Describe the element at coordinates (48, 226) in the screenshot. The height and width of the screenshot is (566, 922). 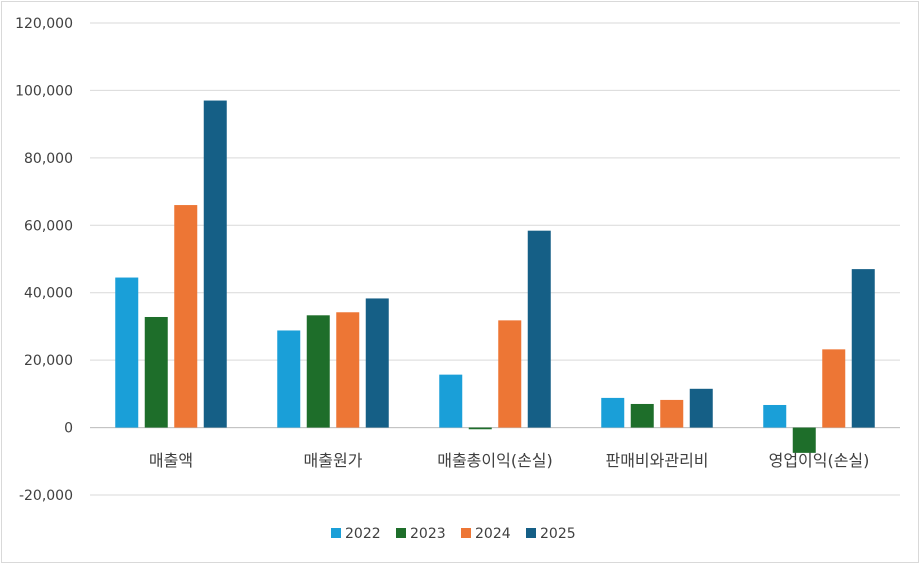
I see `y-tick-label: 60,000` at that location.